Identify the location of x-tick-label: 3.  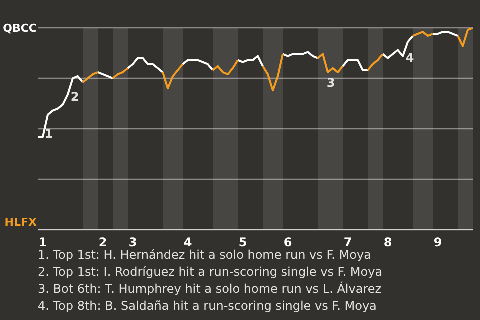
(133, 243).